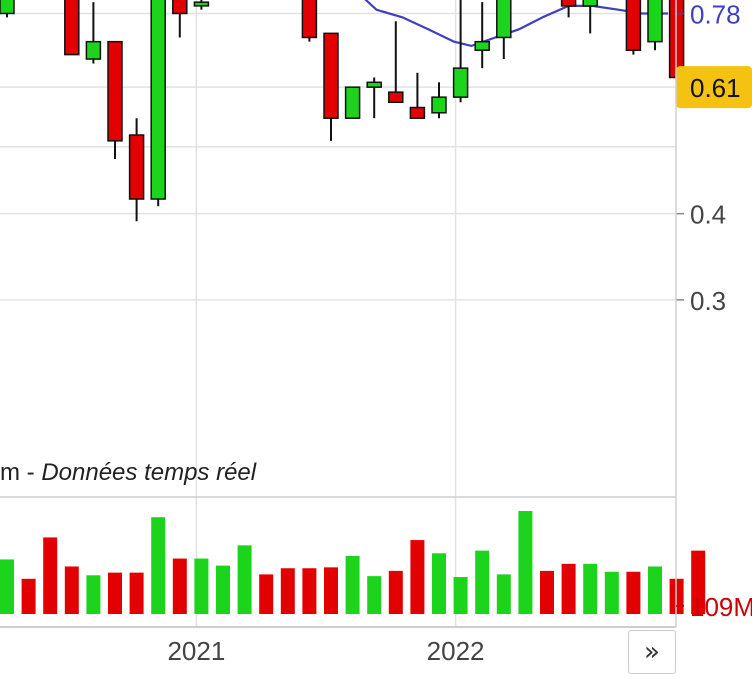  I want to click on y-tick-label: 0.3, so click(708, 301).